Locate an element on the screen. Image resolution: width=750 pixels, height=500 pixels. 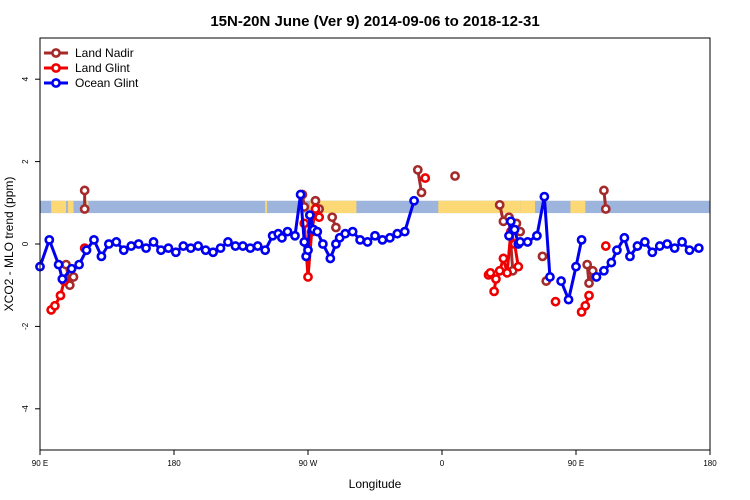
y-tick-label: 4 is located at coordinates (25, 78).